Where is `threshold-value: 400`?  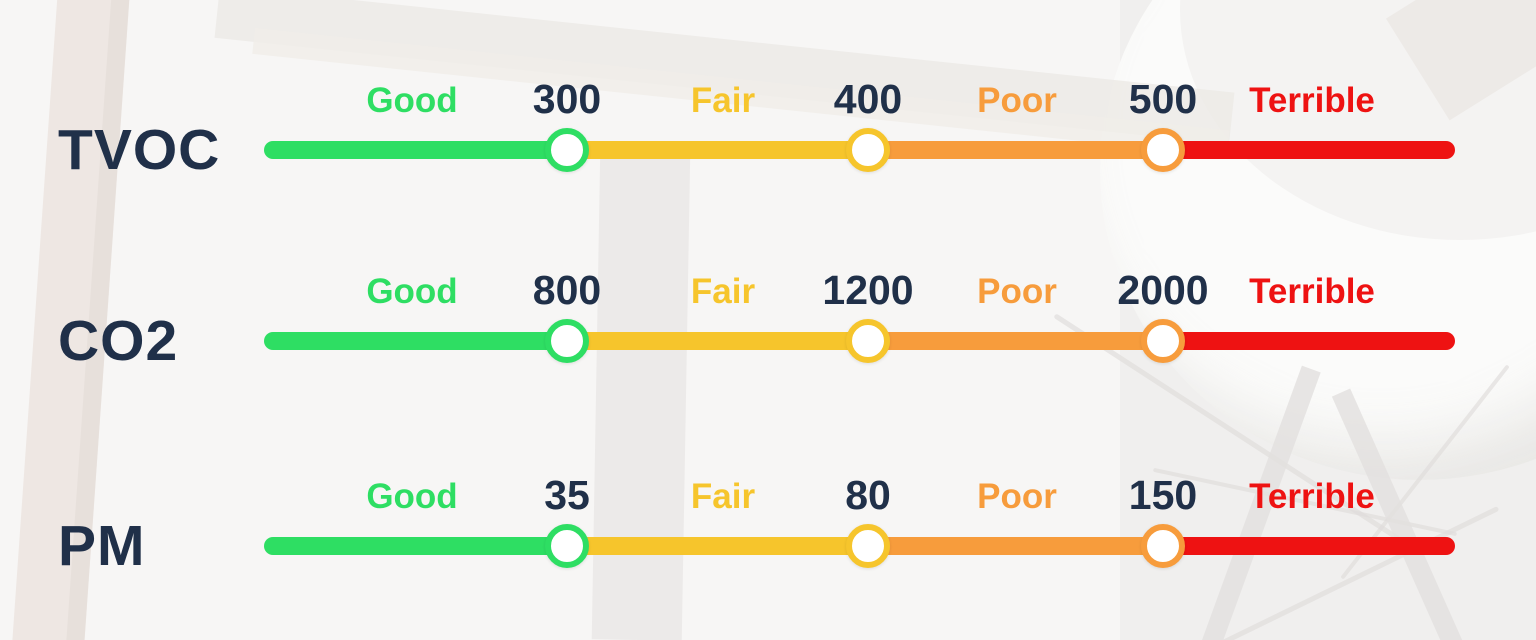
threshold-value: 400 is located at coordinates (868, 99).